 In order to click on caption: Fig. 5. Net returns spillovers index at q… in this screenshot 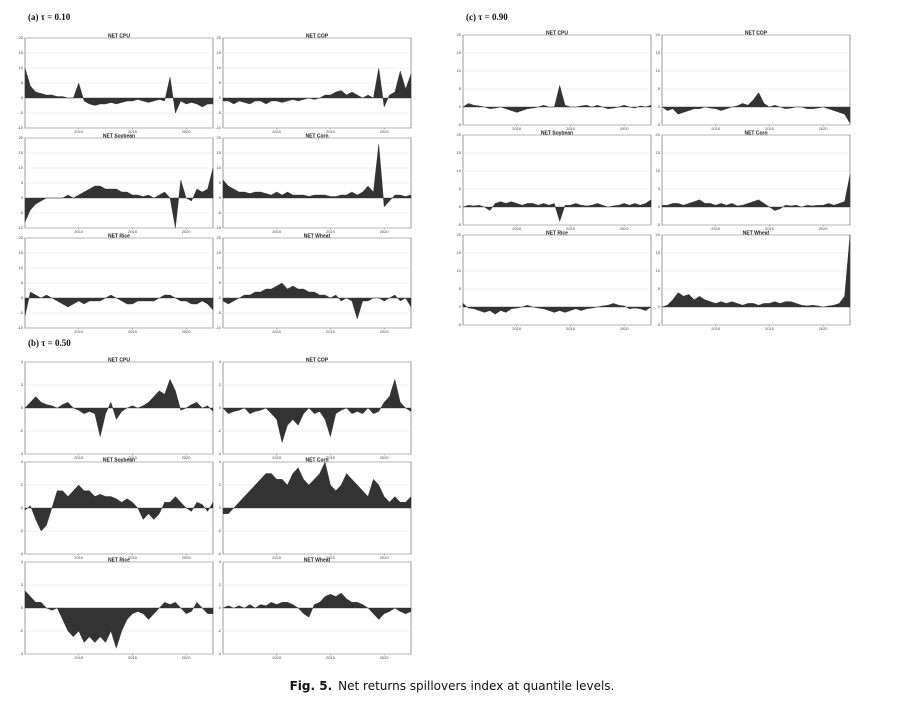, I will do `click(452, 686)`.